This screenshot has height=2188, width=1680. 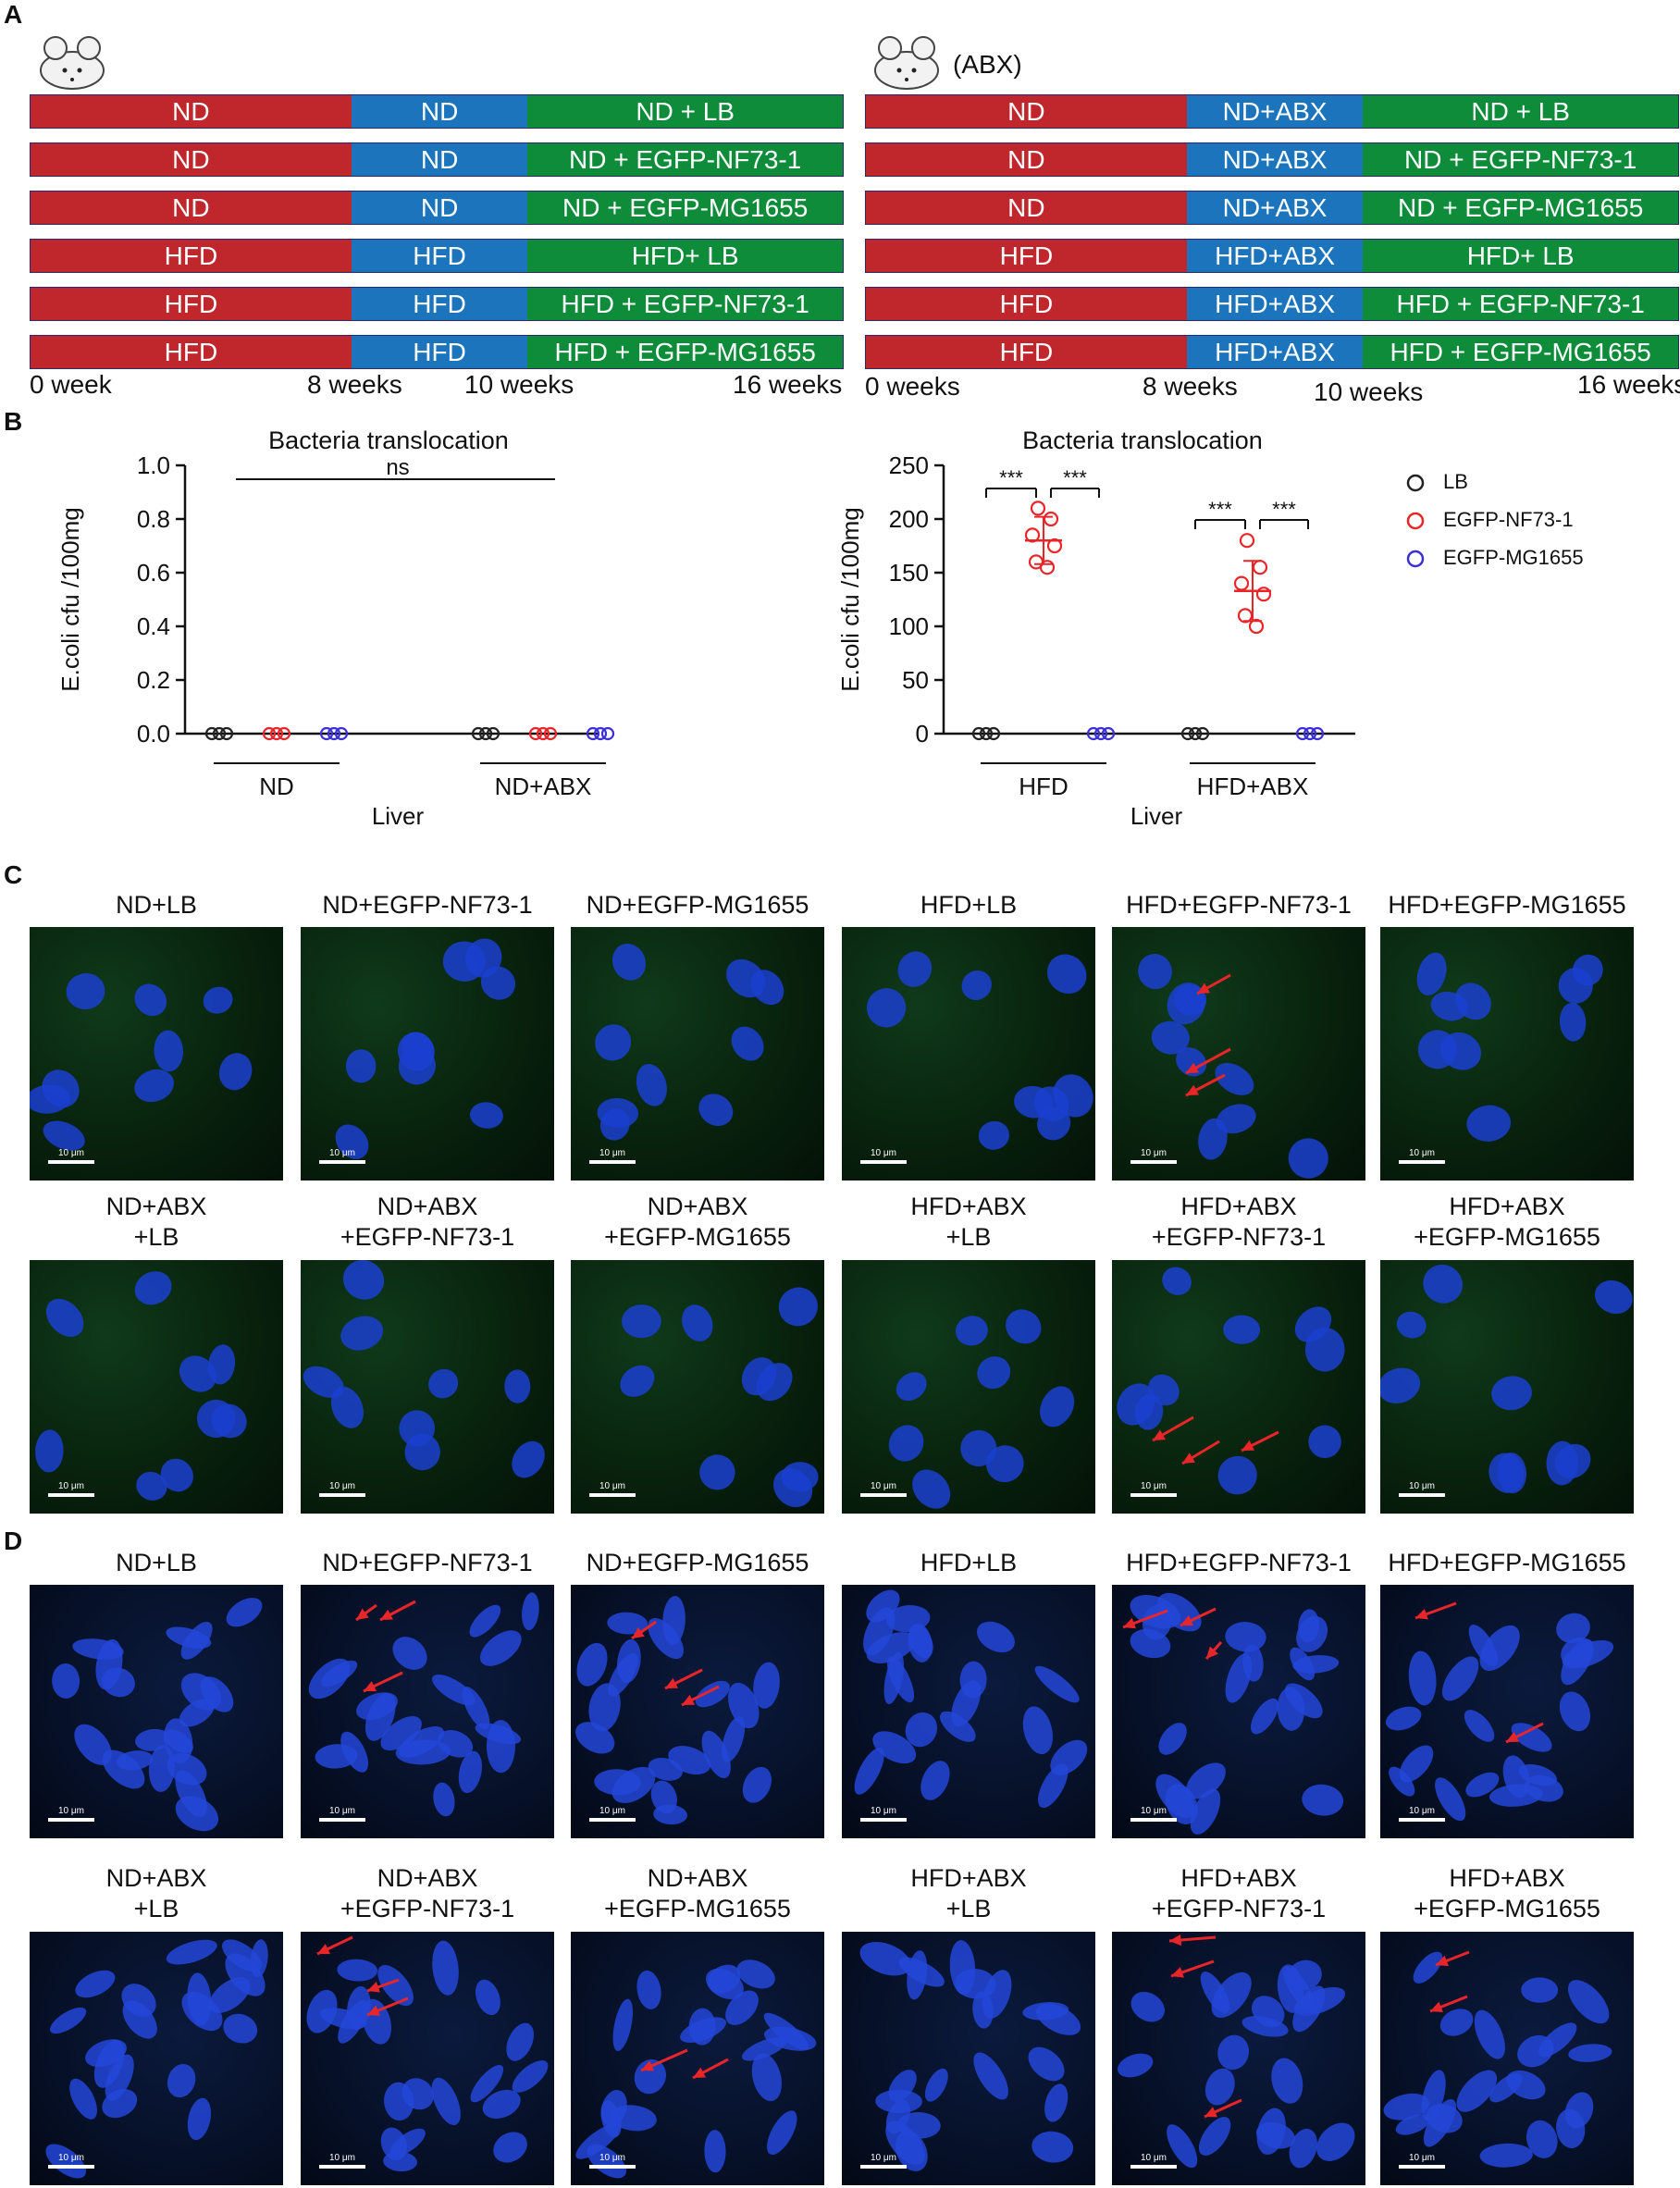 What do you see at coordinates (788, 384) in the screenshot?
I see `tl-left-week-label: 16 weeks` at bounding box center [788, 384].